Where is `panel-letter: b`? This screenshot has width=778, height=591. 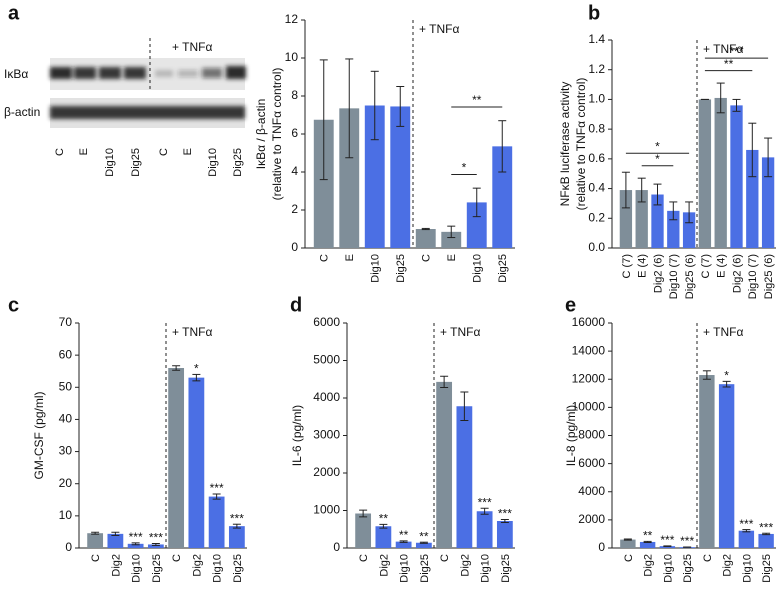
panel-letter: b is located at coordinates (594, 13).